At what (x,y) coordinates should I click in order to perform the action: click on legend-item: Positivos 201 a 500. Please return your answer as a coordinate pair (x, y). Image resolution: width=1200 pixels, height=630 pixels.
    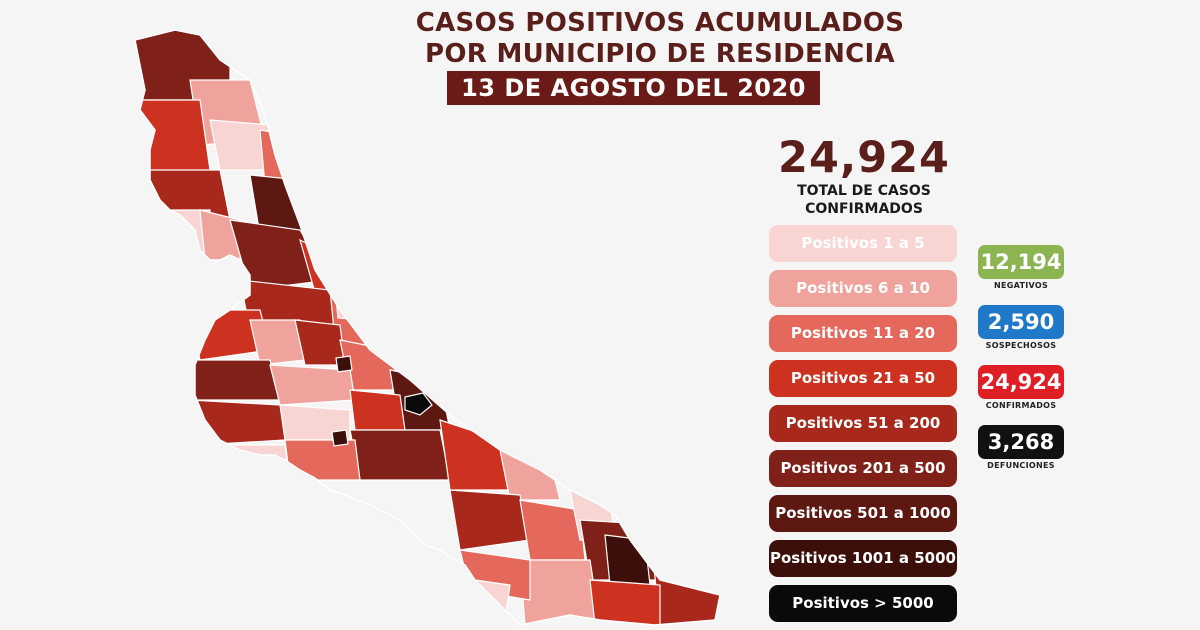
    Looking at the image, I should click on (863, 468).